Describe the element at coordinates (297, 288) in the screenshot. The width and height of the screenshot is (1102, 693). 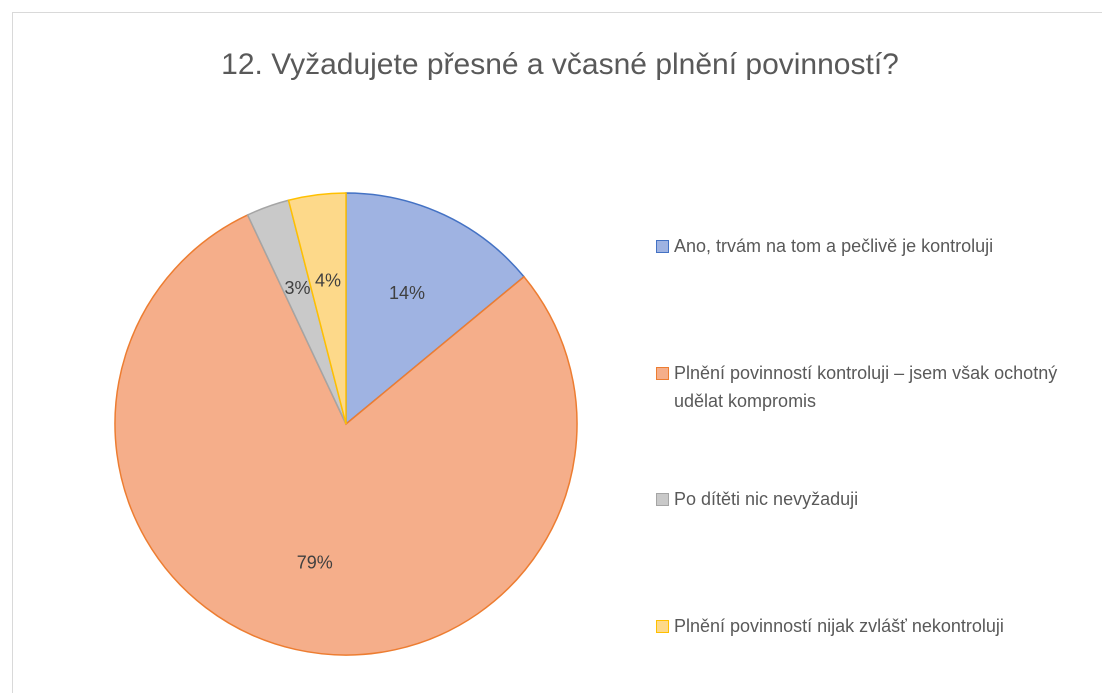
I see `data-label: 3%` at that location.